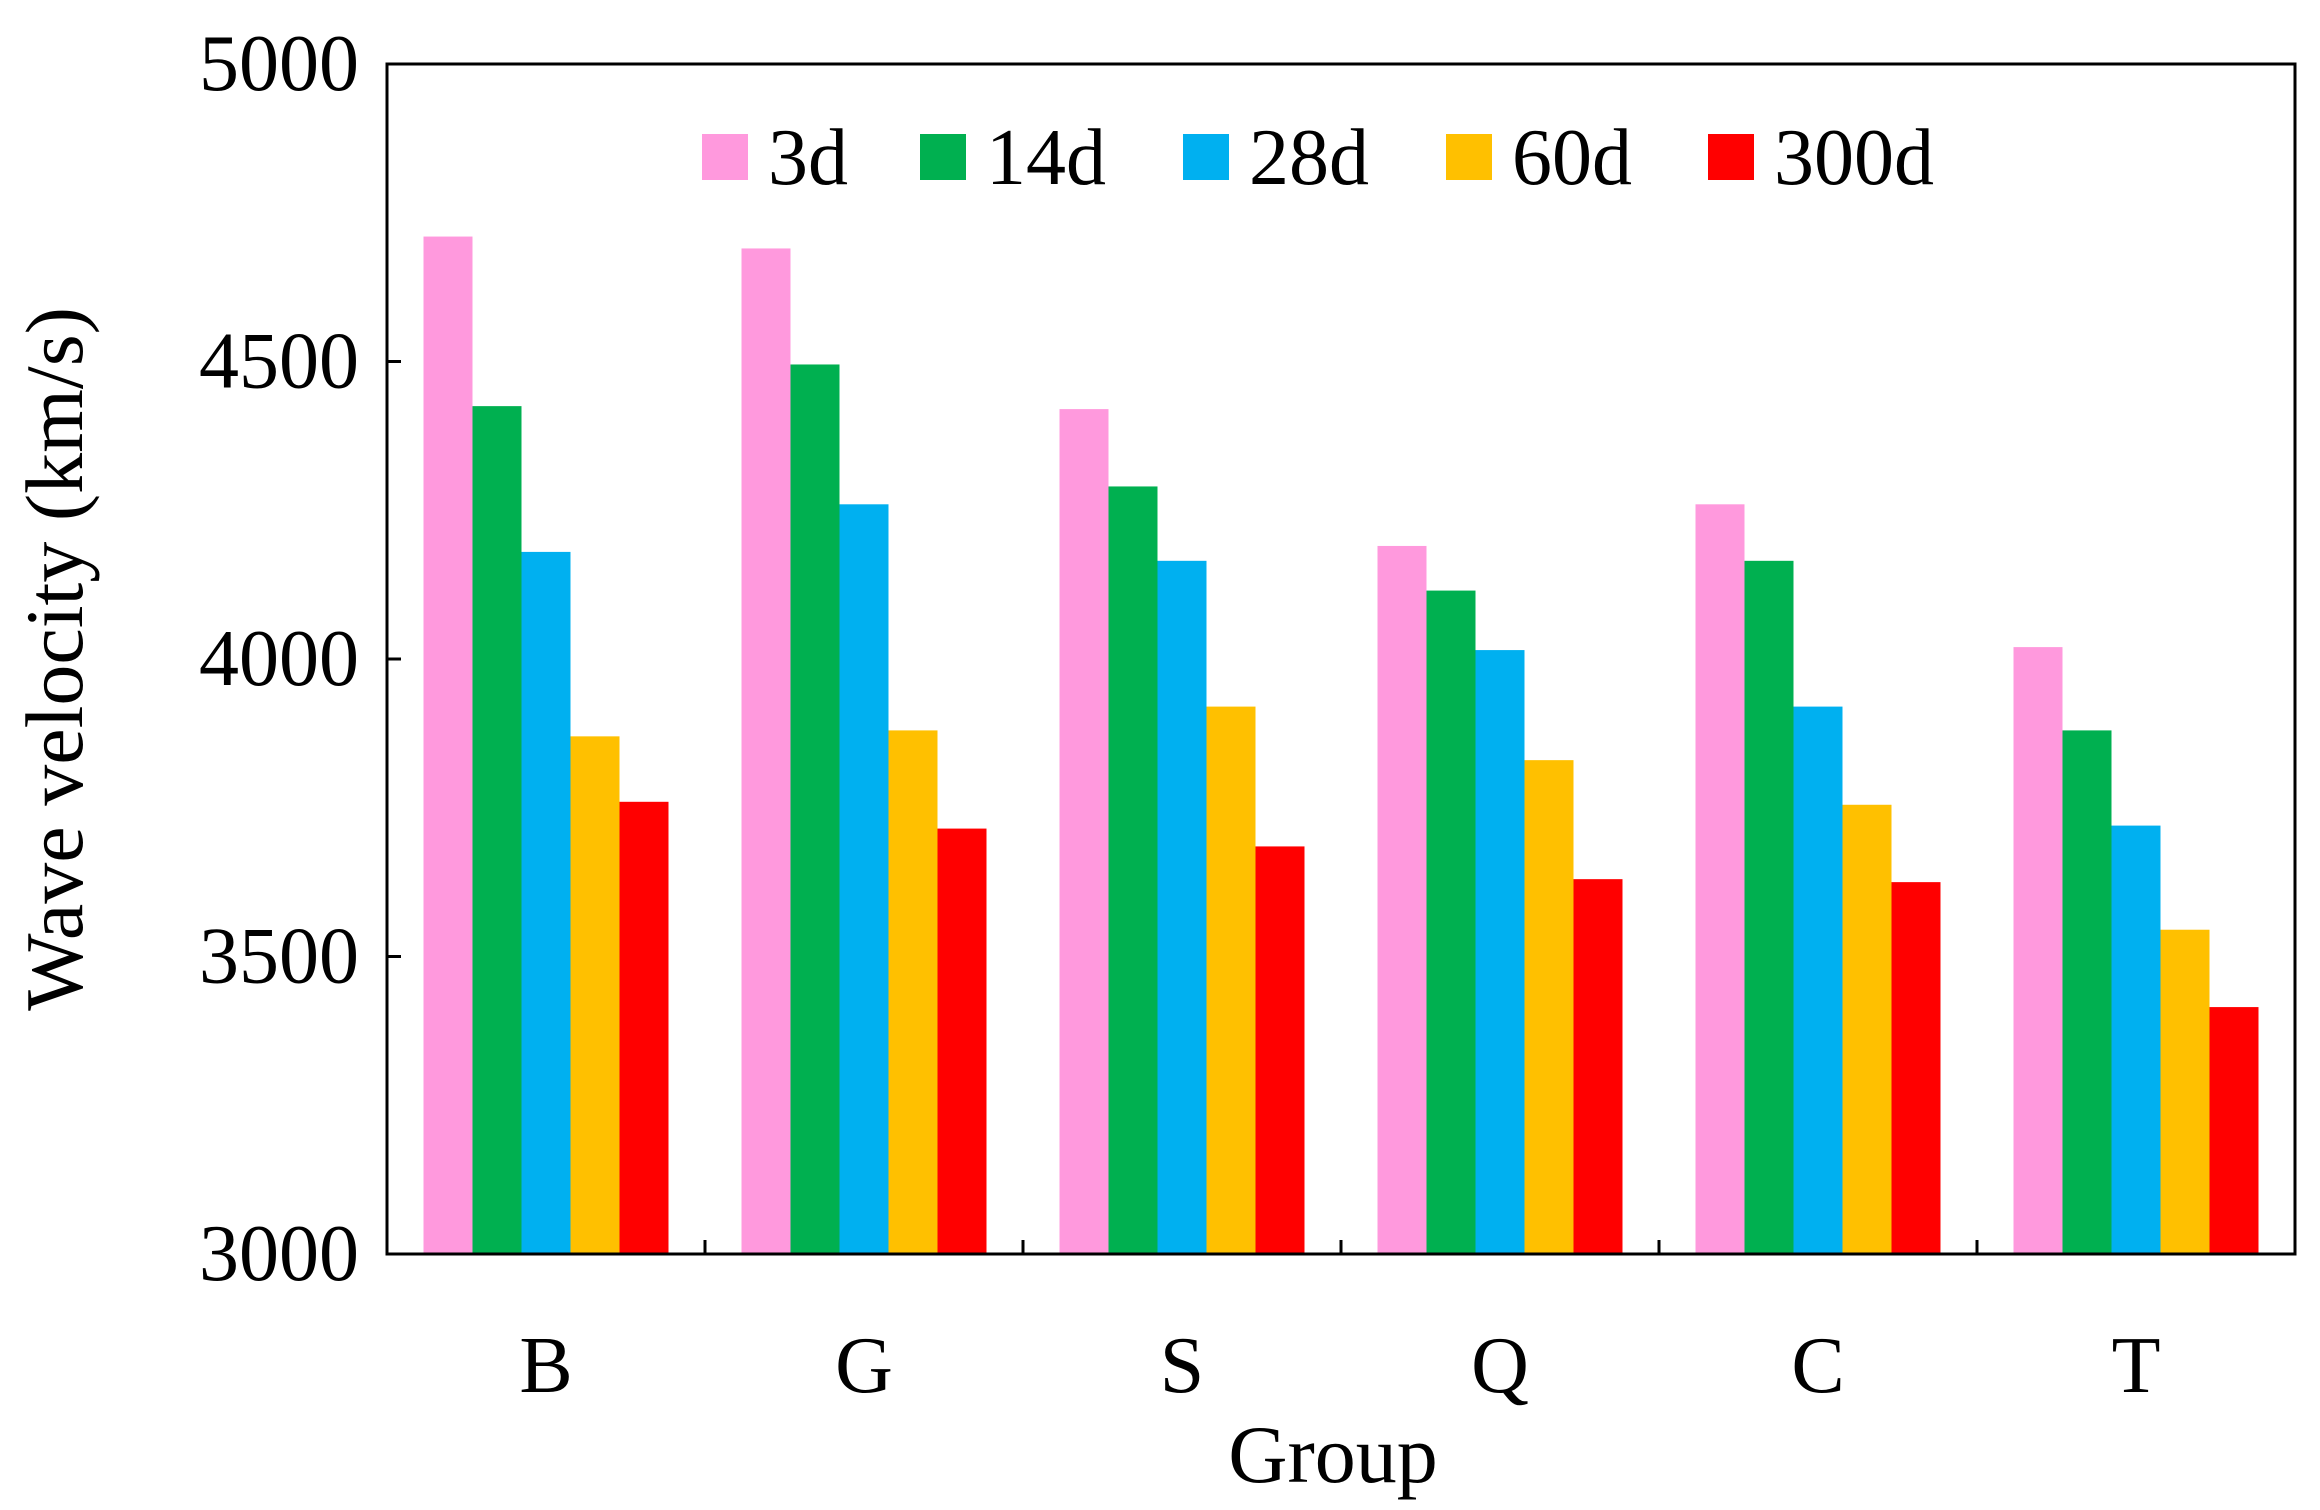 The width and height of the screenshot is (2320, 1510). I want to click on legend-swatch-28d, so click(1206, 157).